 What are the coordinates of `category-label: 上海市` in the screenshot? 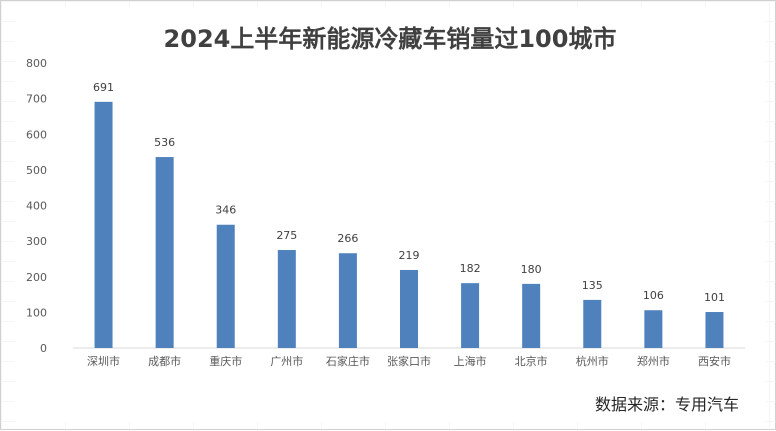 It's located at (470, 361).